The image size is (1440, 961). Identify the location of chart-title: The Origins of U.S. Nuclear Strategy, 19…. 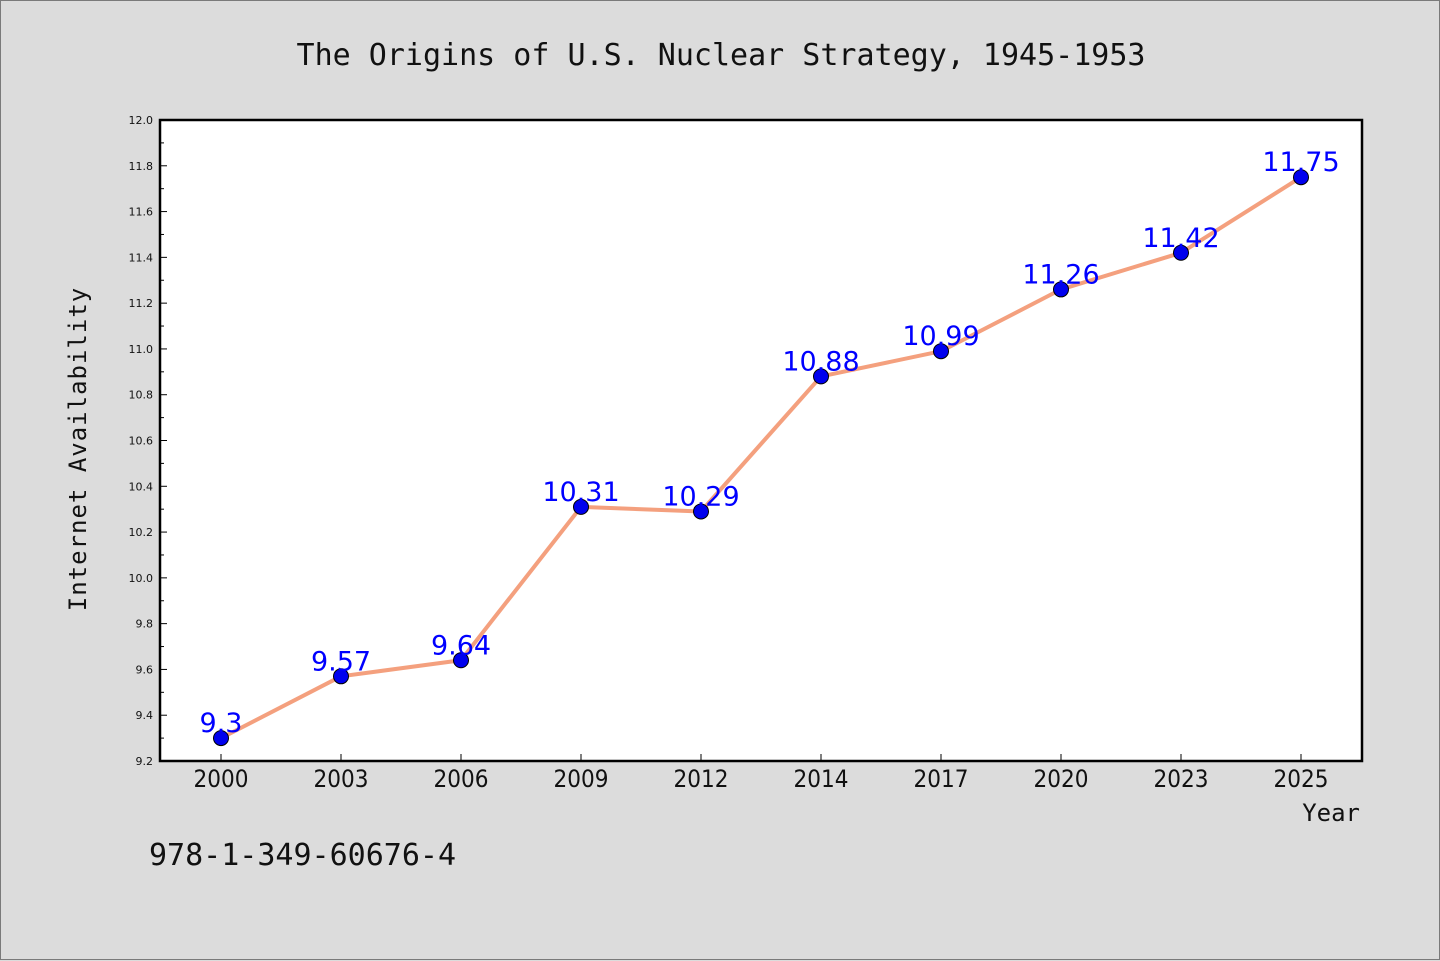
(721, 55).